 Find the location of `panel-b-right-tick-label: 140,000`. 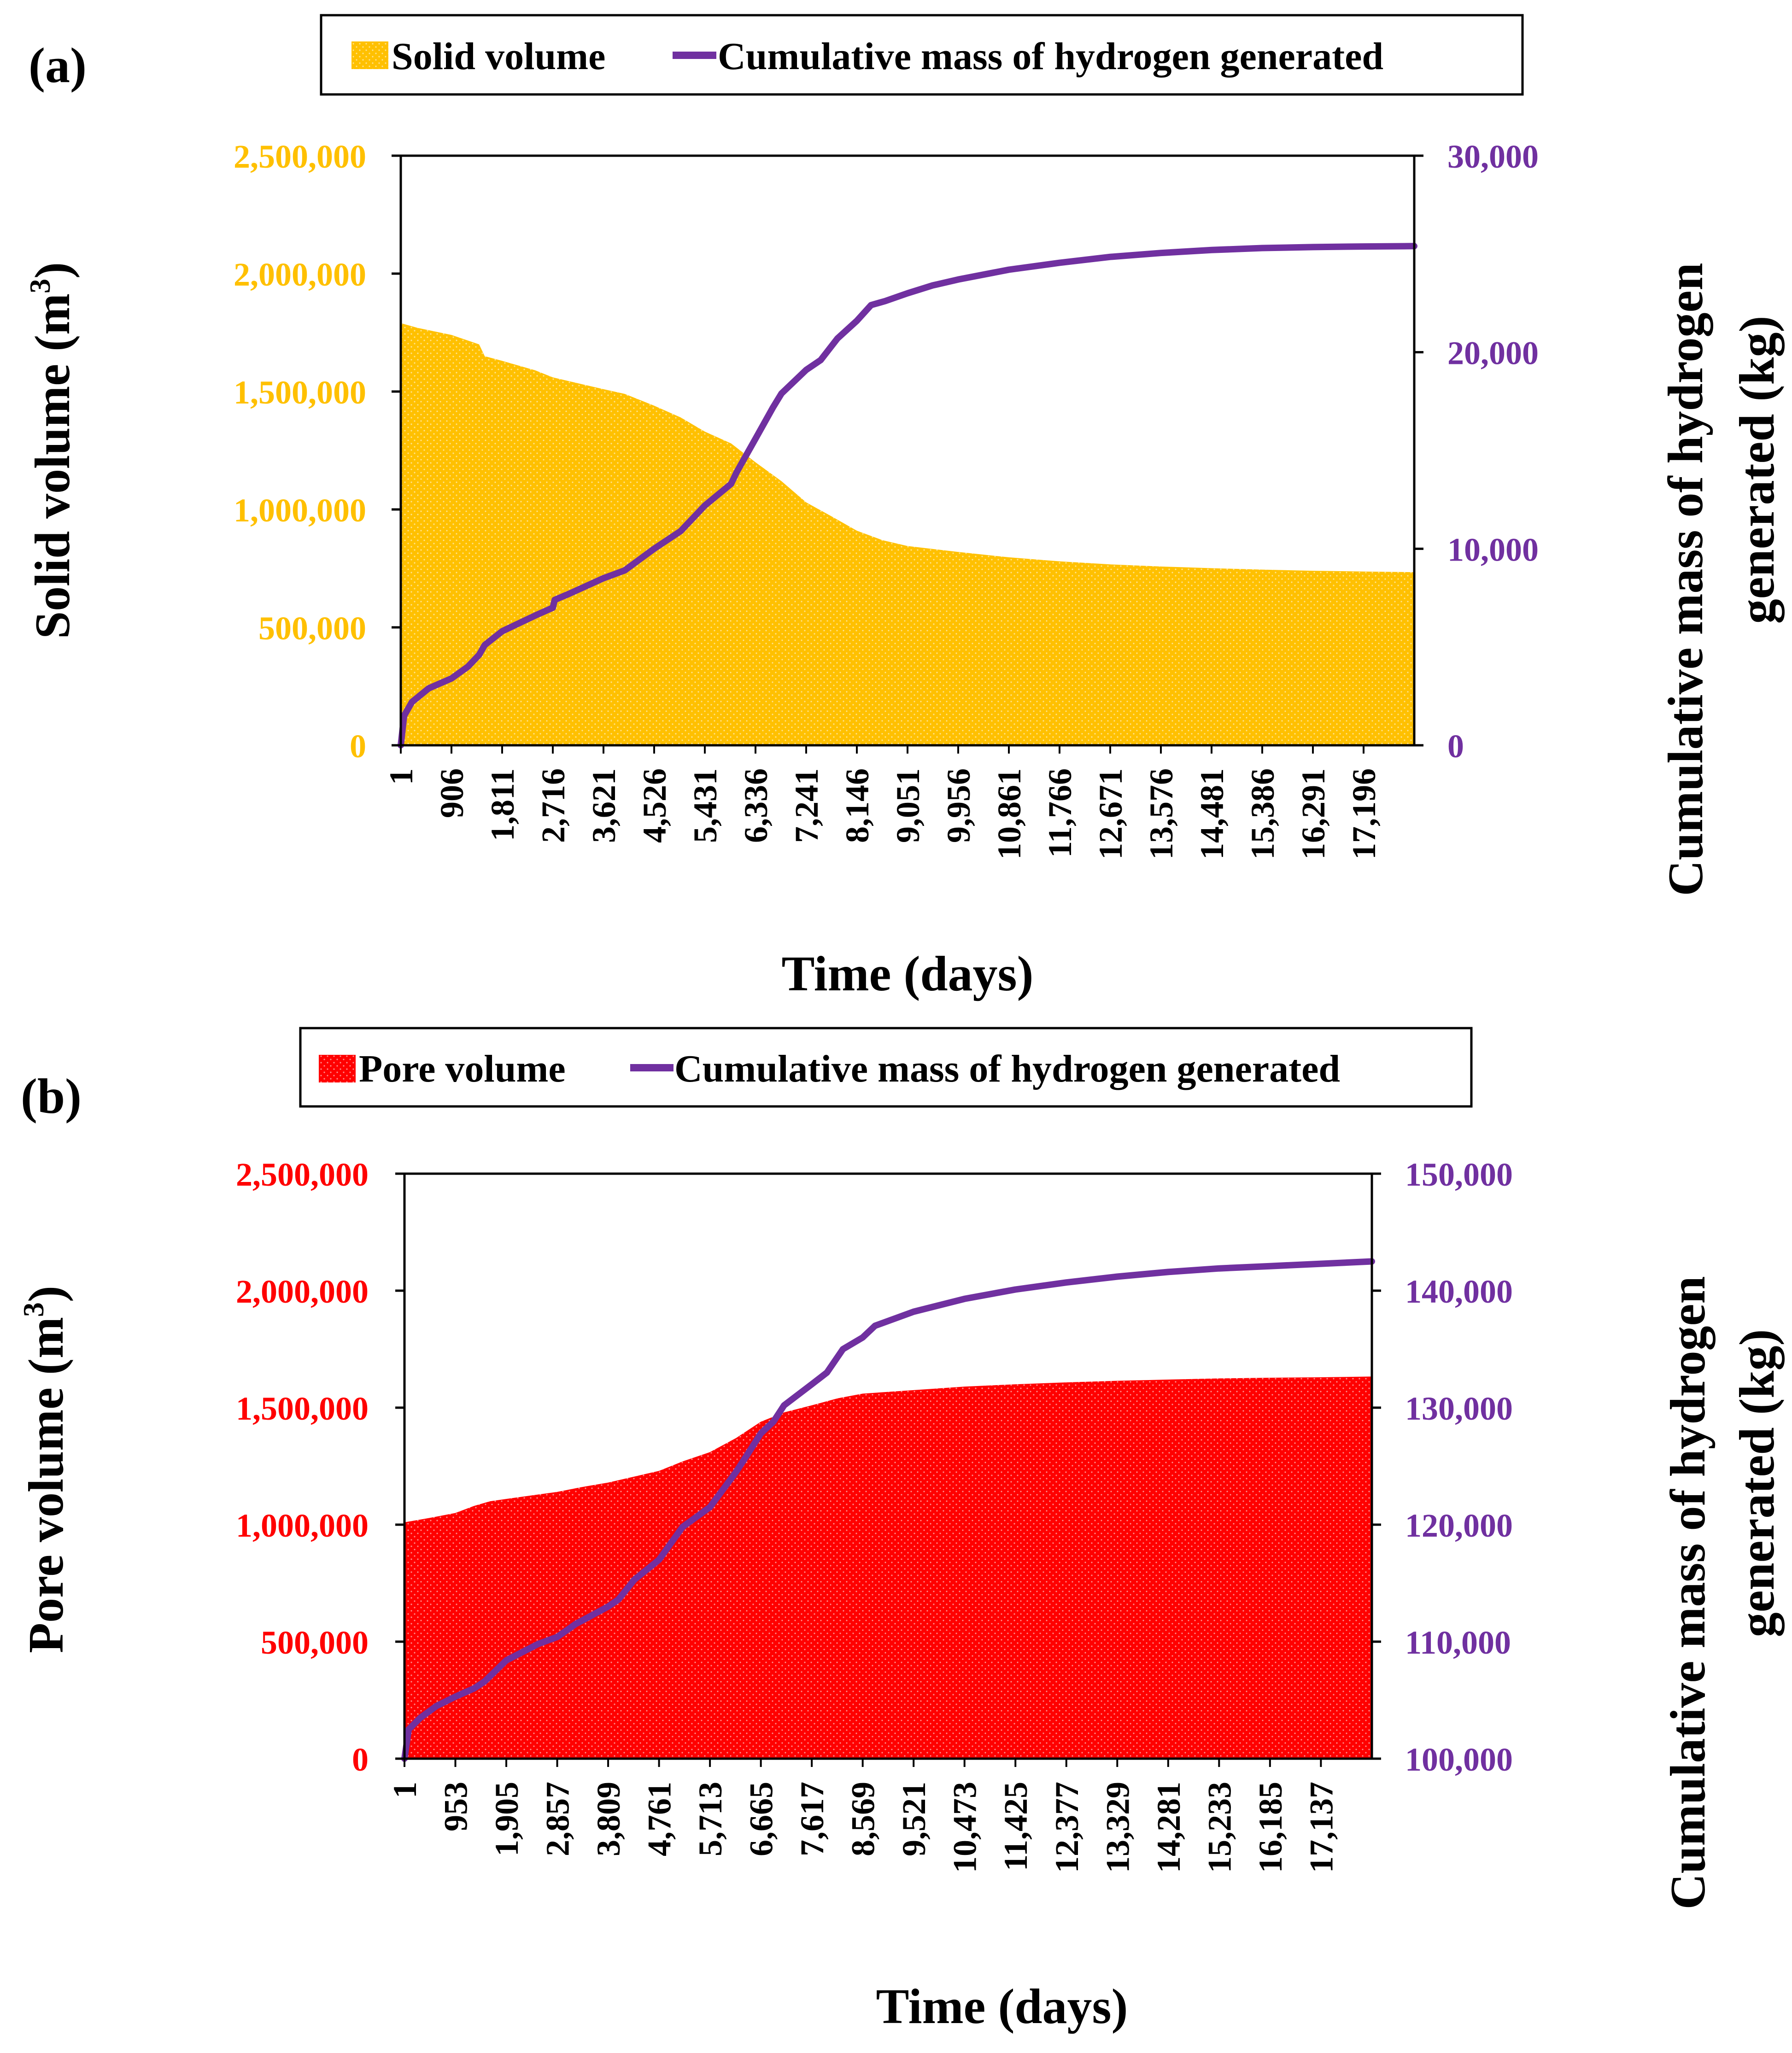

panel-b-right-tick-label: 140,000 is located at coordinates (1459, 1291).